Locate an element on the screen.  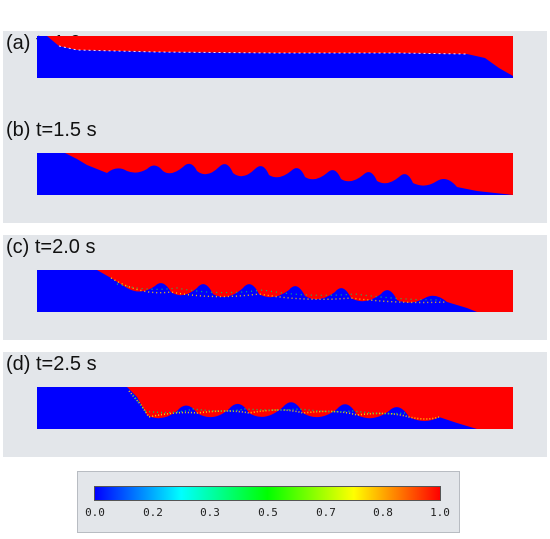
colorbar-tick: 0.0 is located at coordinates (95, 512).